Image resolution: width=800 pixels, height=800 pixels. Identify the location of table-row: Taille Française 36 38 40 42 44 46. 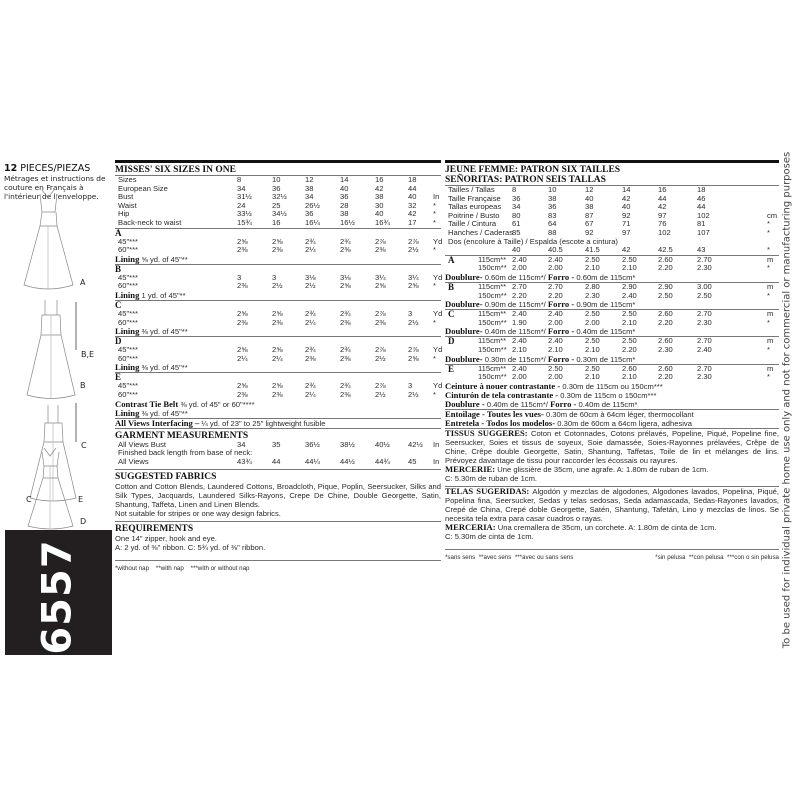
(612, 199).